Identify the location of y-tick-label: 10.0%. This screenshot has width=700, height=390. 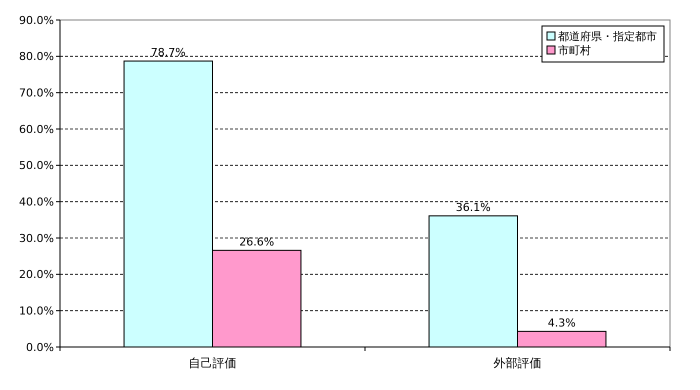
(36, 311).